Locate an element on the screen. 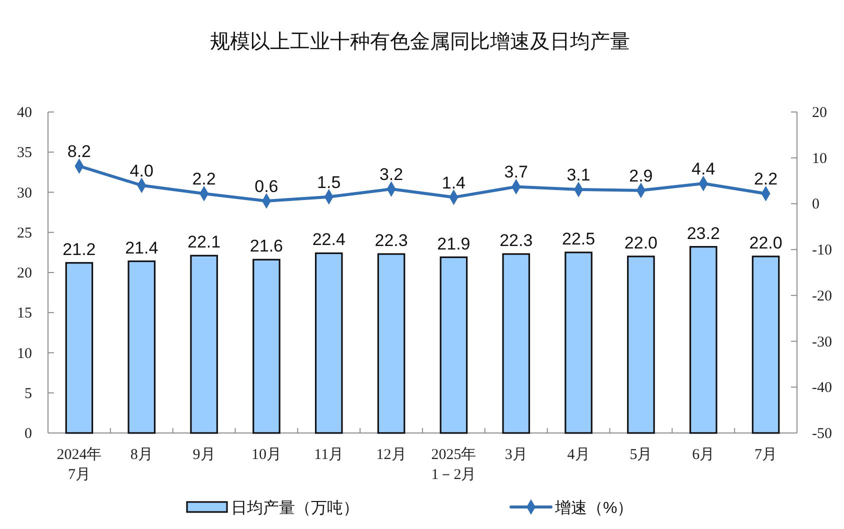 Image resolution: width=844 pixels, height=529 pixels. data-label: 3.2 is located at coordinates (391, 174).